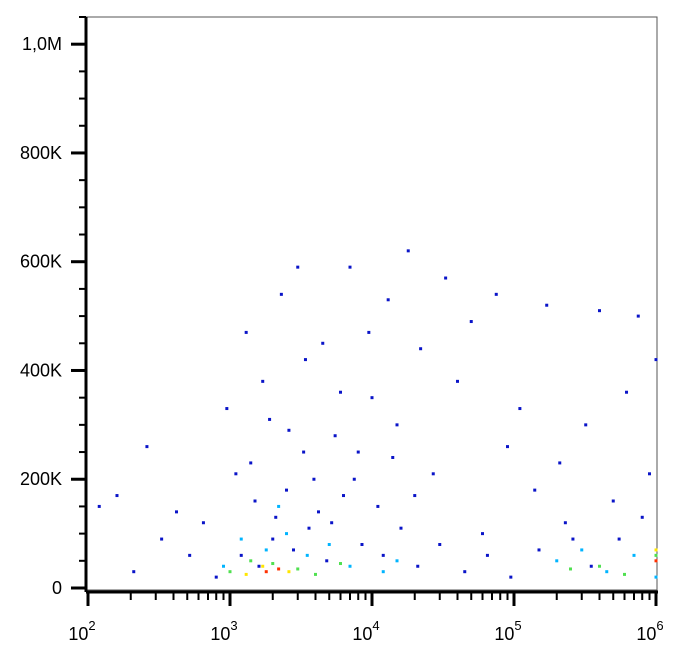 The height and width of the screenshot is (655, 686). What do you see at coordinates (517, 625) in the screenshot?
I see `x-tick-exponent: 5` at bounding box center [517, 625].